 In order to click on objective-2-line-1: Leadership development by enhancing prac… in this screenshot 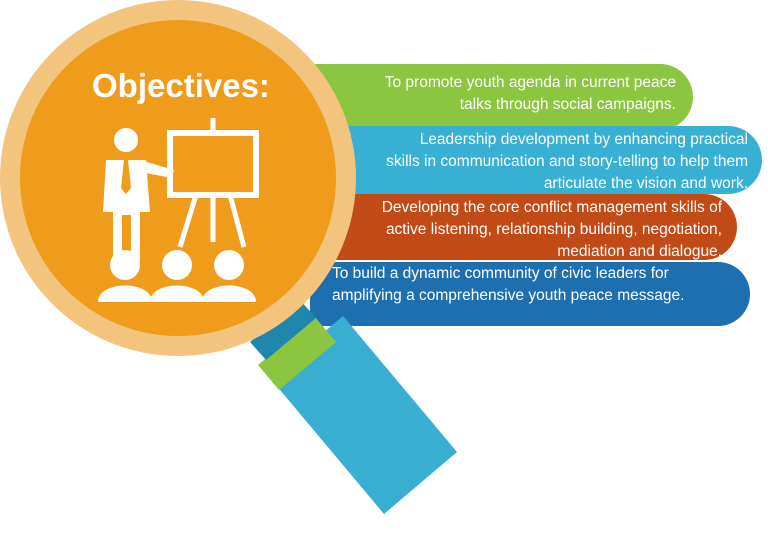, I will do `click(583, 139)`.